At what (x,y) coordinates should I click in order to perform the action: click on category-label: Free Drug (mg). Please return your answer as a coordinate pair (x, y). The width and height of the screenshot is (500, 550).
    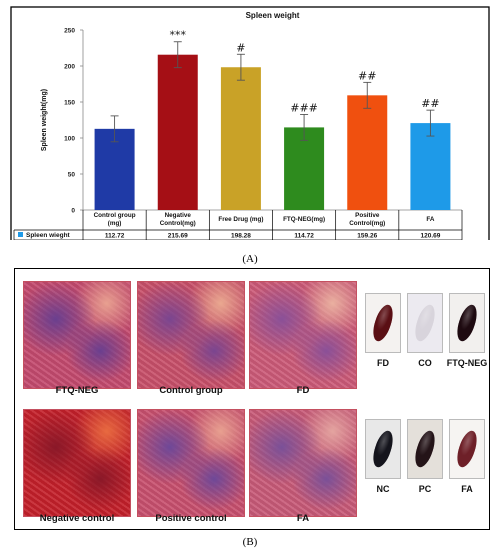
    Looking at the image, I should click on (240, 219).